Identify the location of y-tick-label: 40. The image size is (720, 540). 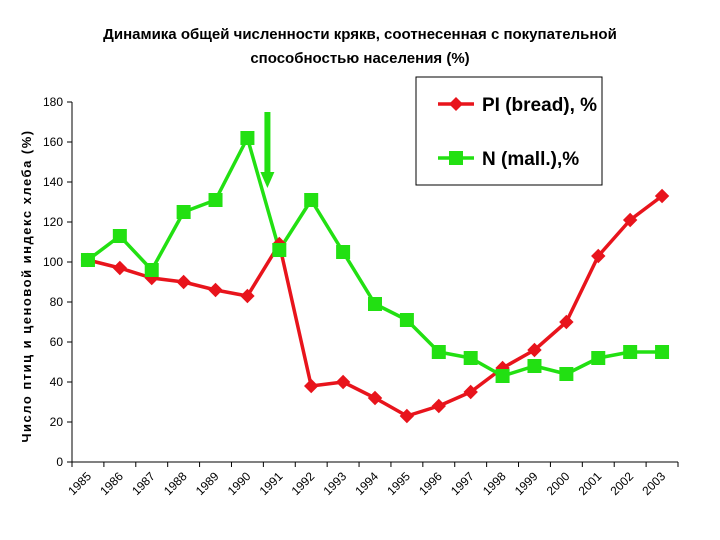
(57, 382).